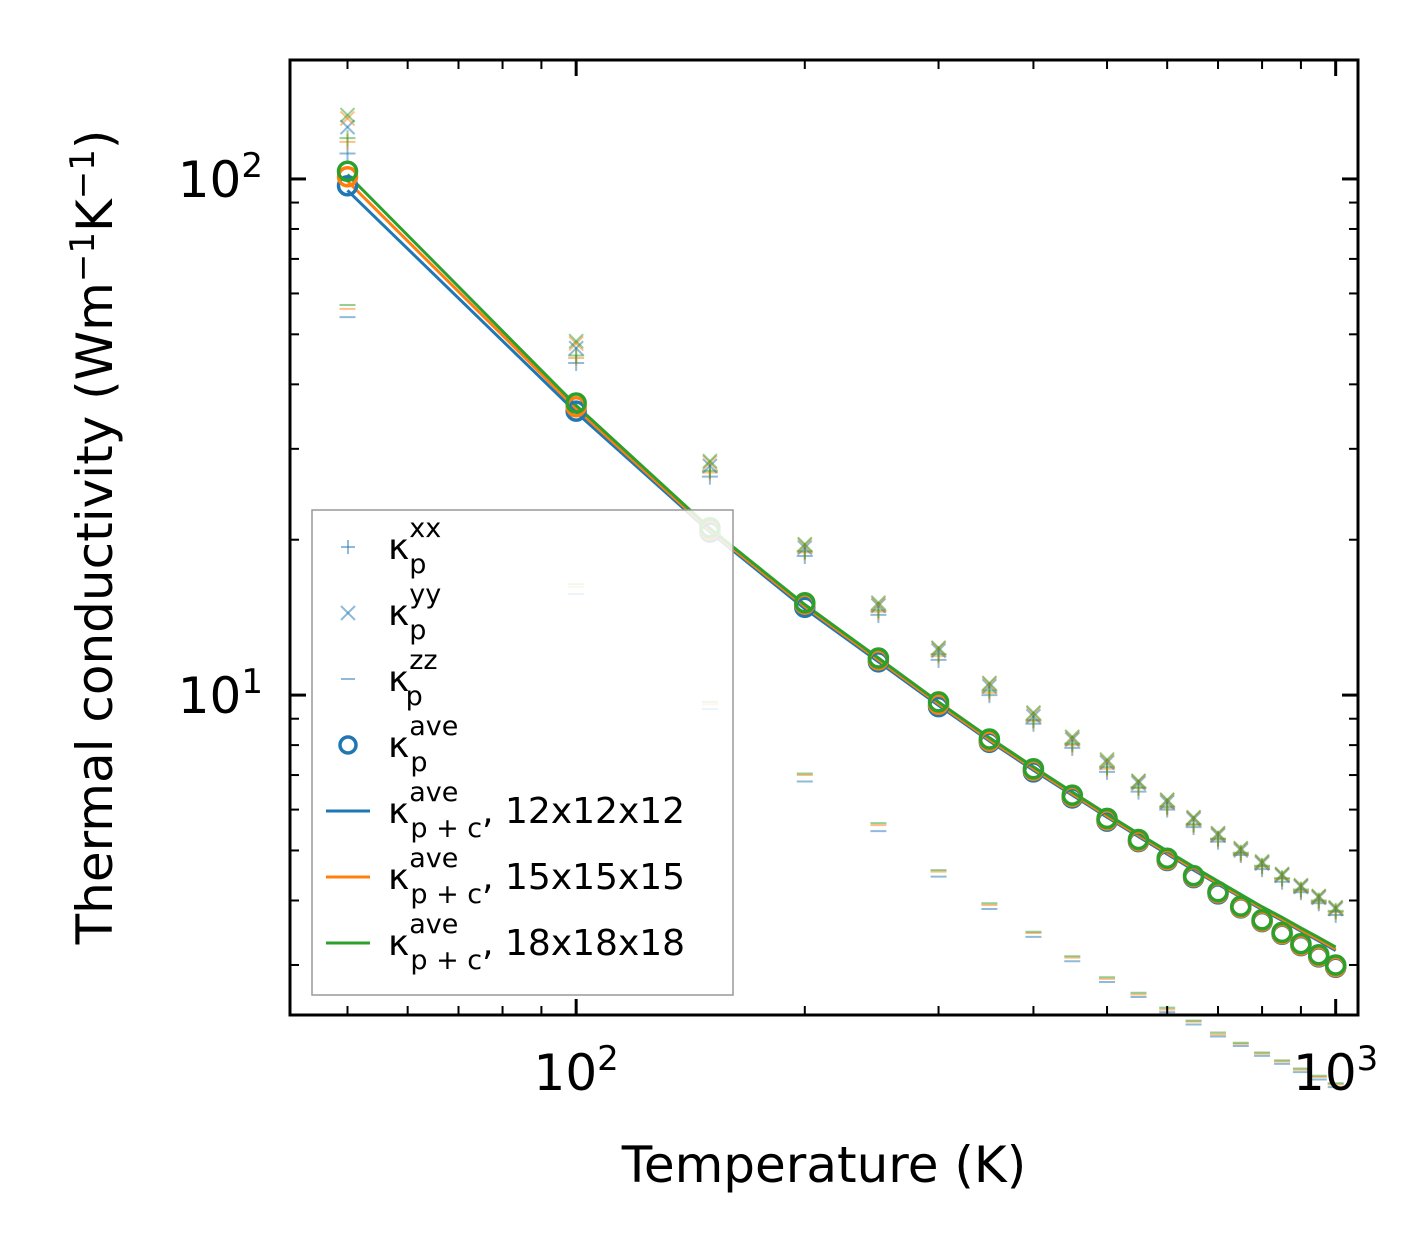 Image resolution: width=1420 pixels, height=1254 pixels. I want to click on legend-entry: κyy p, so click(390, 612).